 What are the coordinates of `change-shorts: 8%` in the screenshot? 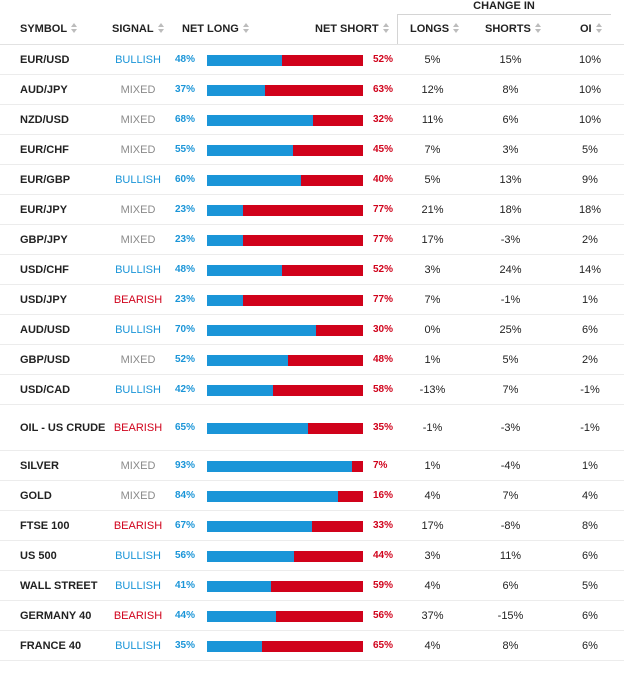 It's located at (510, 645).